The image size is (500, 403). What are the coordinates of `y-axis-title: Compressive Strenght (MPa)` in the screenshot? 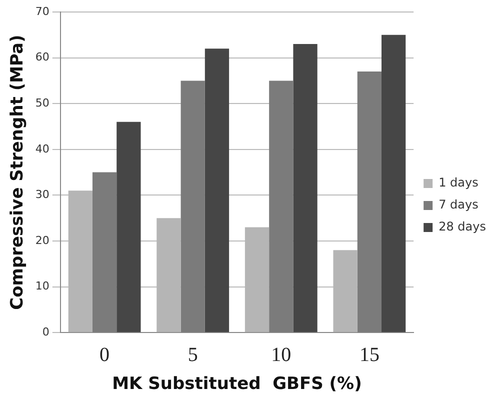 It's located at (18, 172).